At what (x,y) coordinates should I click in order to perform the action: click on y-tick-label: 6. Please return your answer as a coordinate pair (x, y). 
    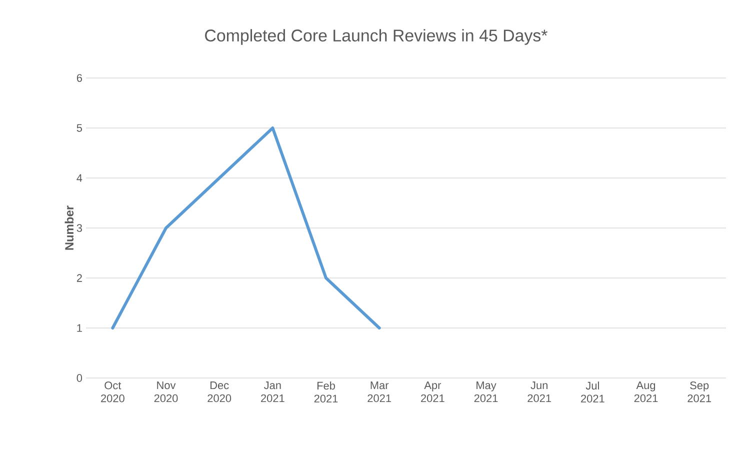
    Looking at the image, I should click on (79, 78).